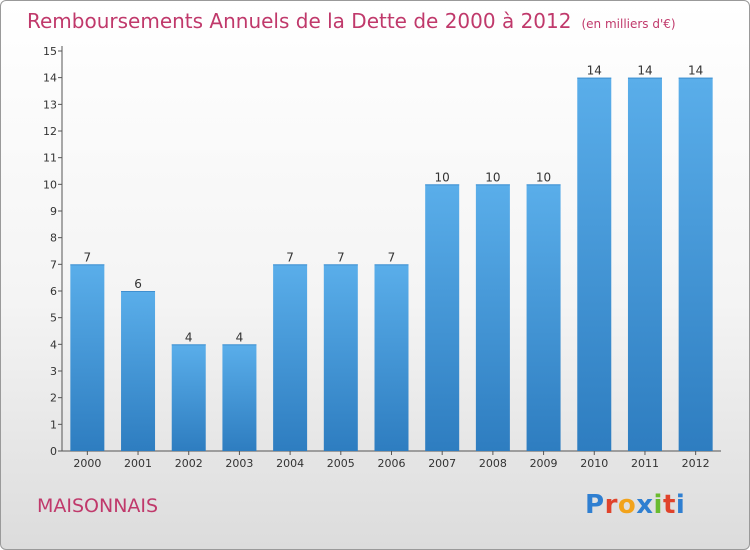 Image resolution: width=750 pixels, height=550 pixels. Describe the element at coordinates (594, 463) in the screenshot. I see `x-tick-label: 2010` at that location.